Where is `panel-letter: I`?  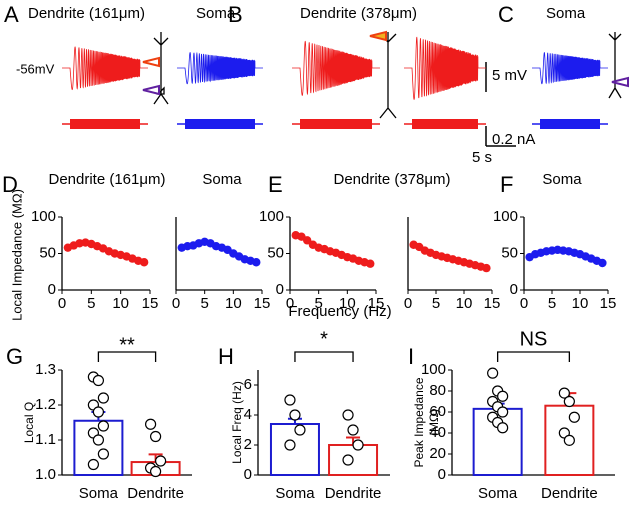 panel-letter: I is located at coordinates (411, 356).